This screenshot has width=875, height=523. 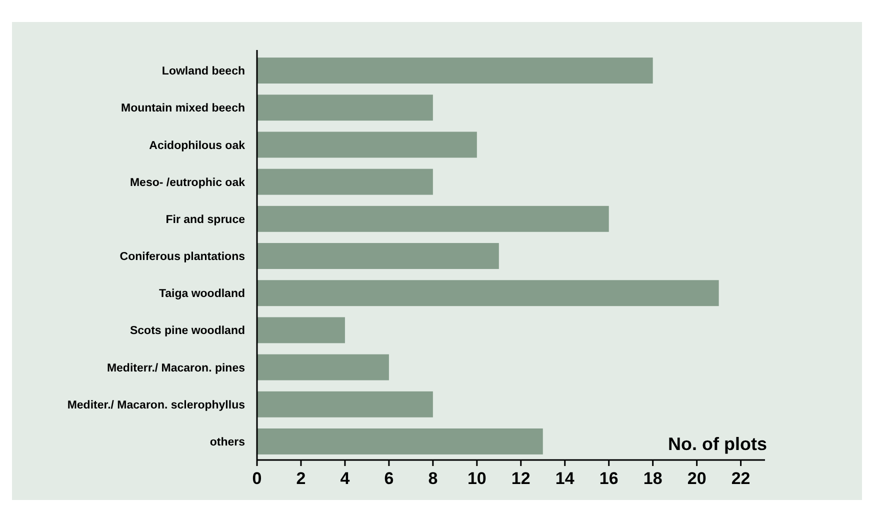 What do you see at coordinates (696, 478) in the screenshot?
I see `x-tick-label: 20` at bounding box center [696, 478].